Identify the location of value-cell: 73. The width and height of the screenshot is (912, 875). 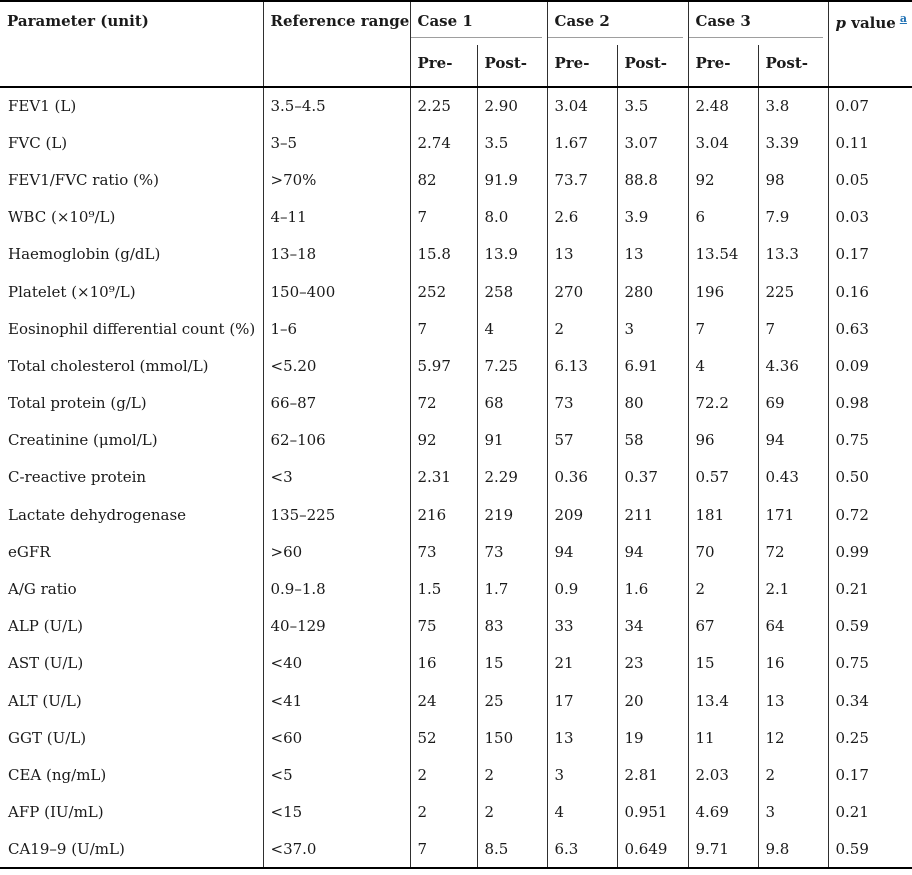
(511, 552).